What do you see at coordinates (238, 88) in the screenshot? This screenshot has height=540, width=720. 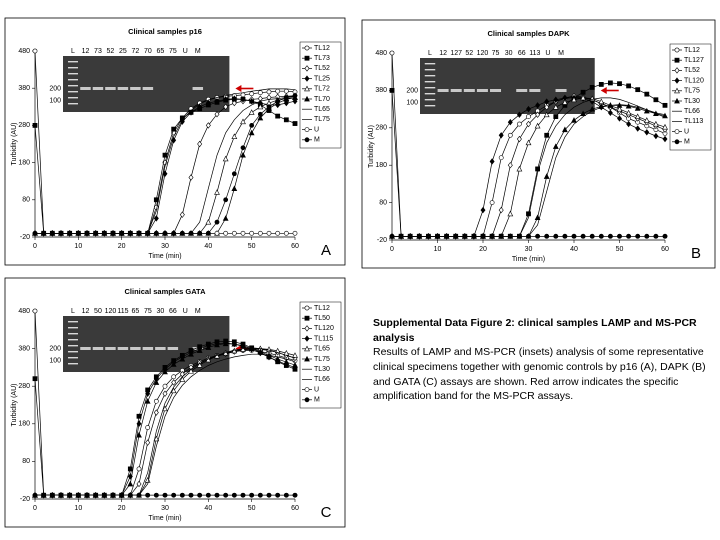 I see `red-arrowhead` at bounding box center [238, 88].